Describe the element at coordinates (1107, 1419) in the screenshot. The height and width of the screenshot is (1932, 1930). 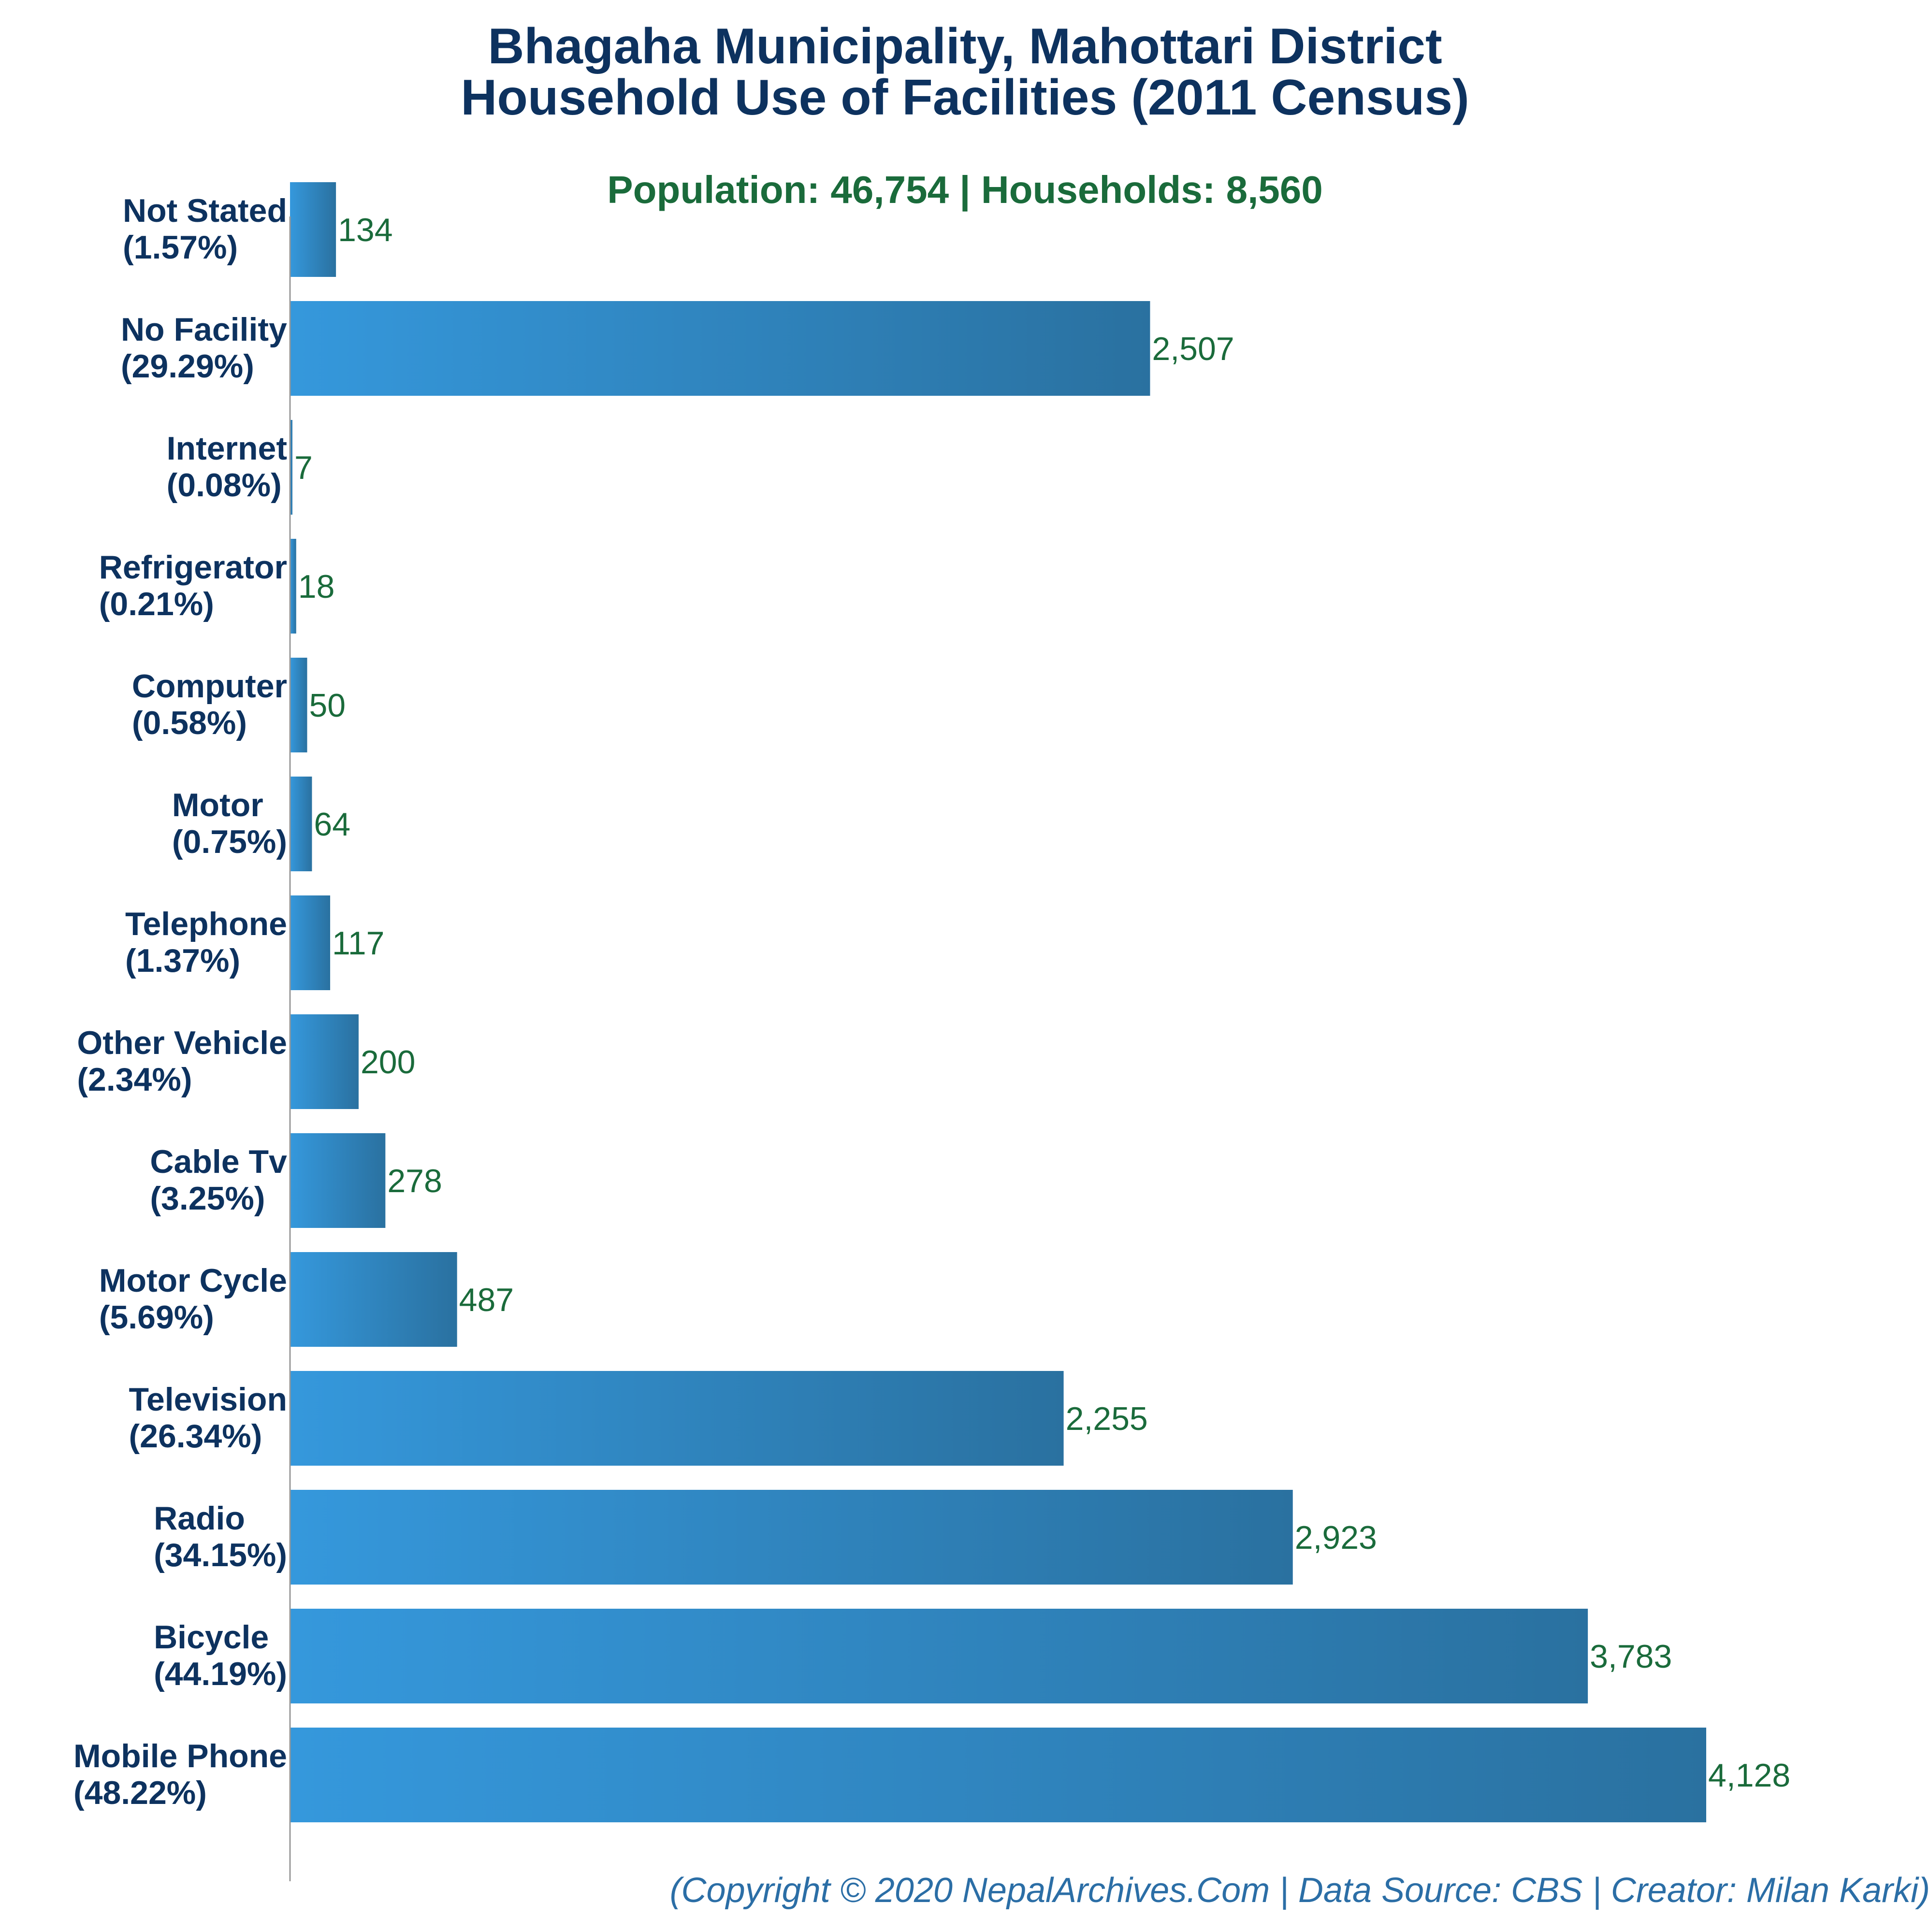
I see `value-label-television: 2,255` at that location.